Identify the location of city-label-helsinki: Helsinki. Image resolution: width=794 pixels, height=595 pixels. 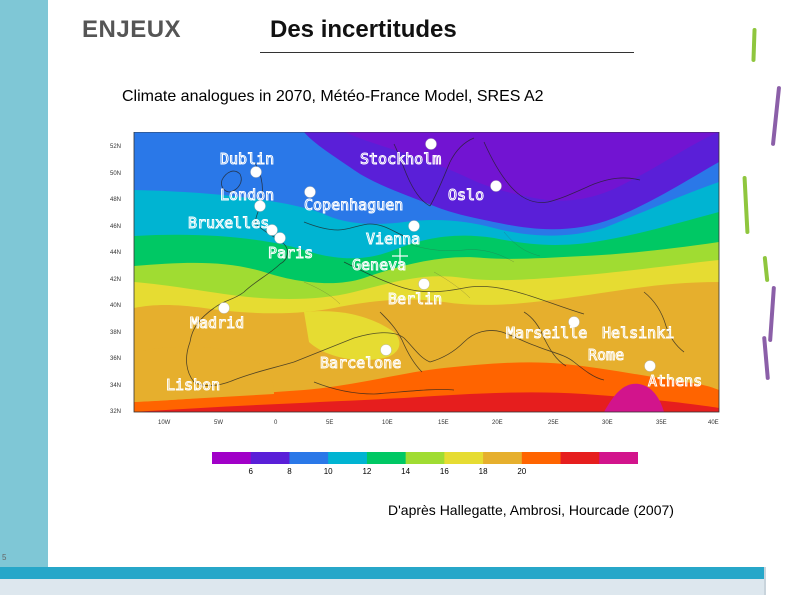
(638, 333).